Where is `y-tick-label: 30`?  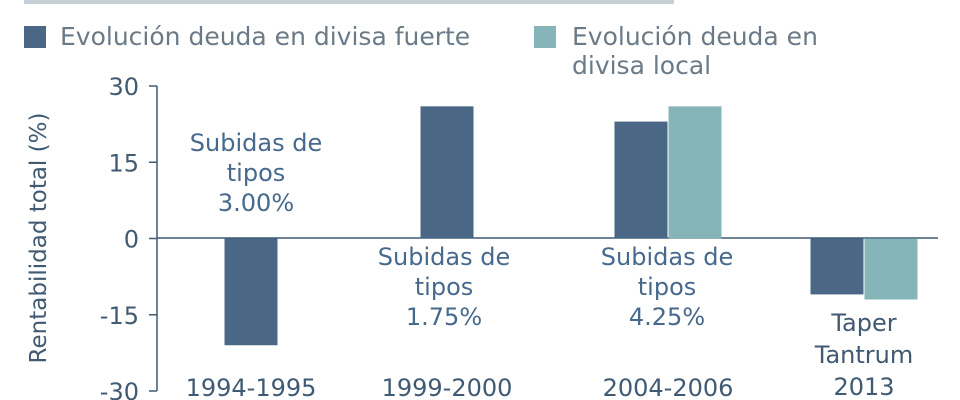 y-tick-label: 30 is located at coordinates (123, 87).